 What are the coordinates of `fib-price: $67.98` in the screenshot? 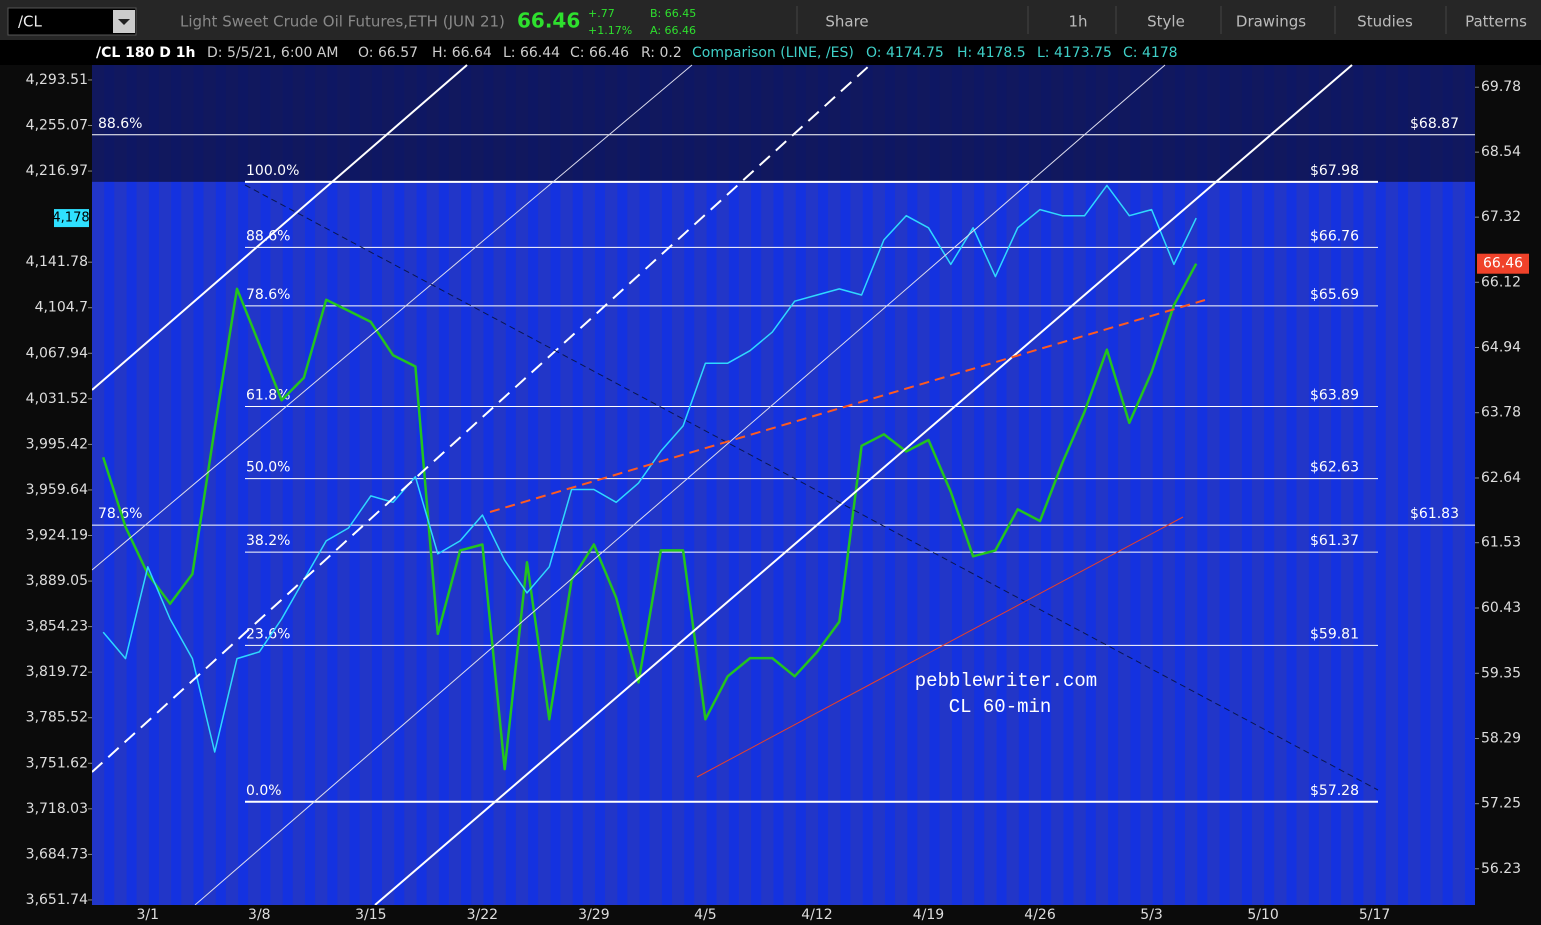 It's located at (1334, 171).